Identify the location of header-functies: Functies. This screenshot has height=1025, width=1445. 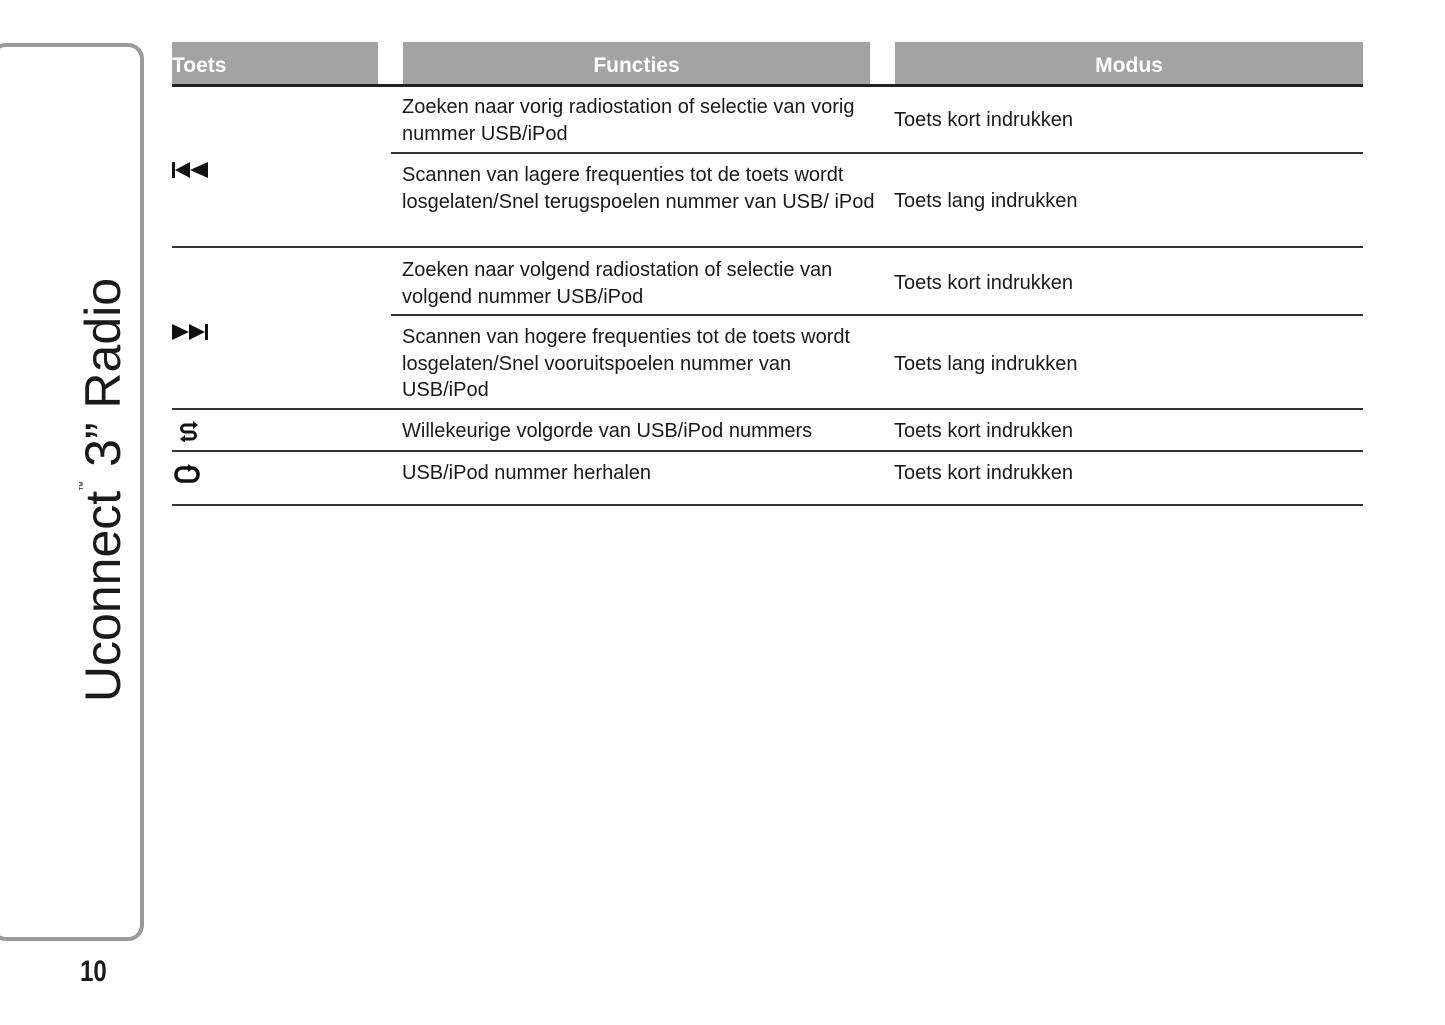
(636, 63).